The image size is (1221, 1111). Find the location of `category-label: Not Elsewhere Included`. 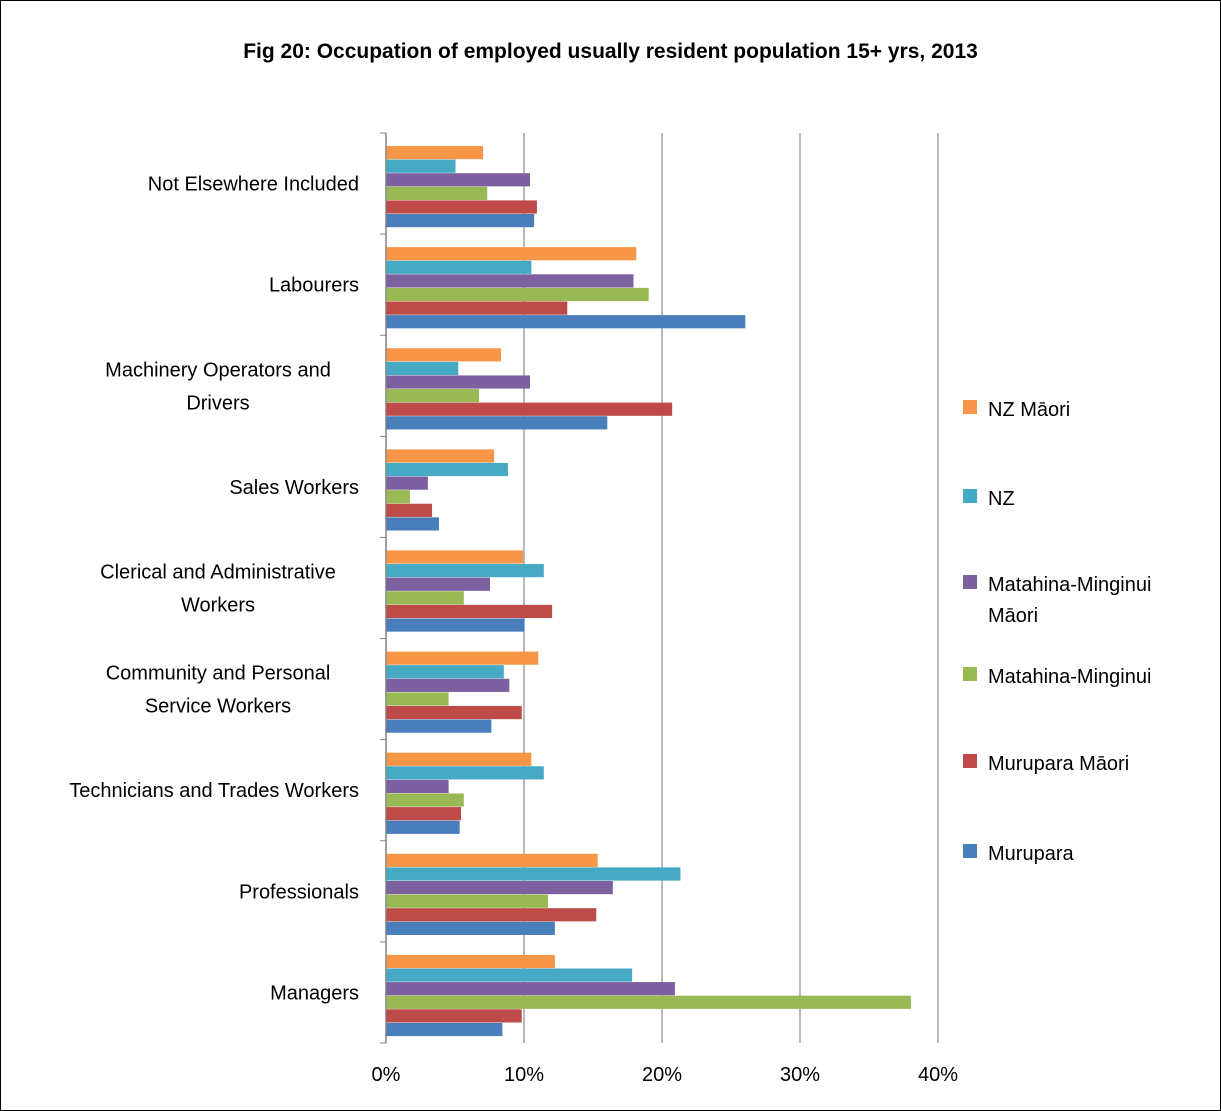

category-label: Not Elsewhere Included is located at coordinates (253, 185).